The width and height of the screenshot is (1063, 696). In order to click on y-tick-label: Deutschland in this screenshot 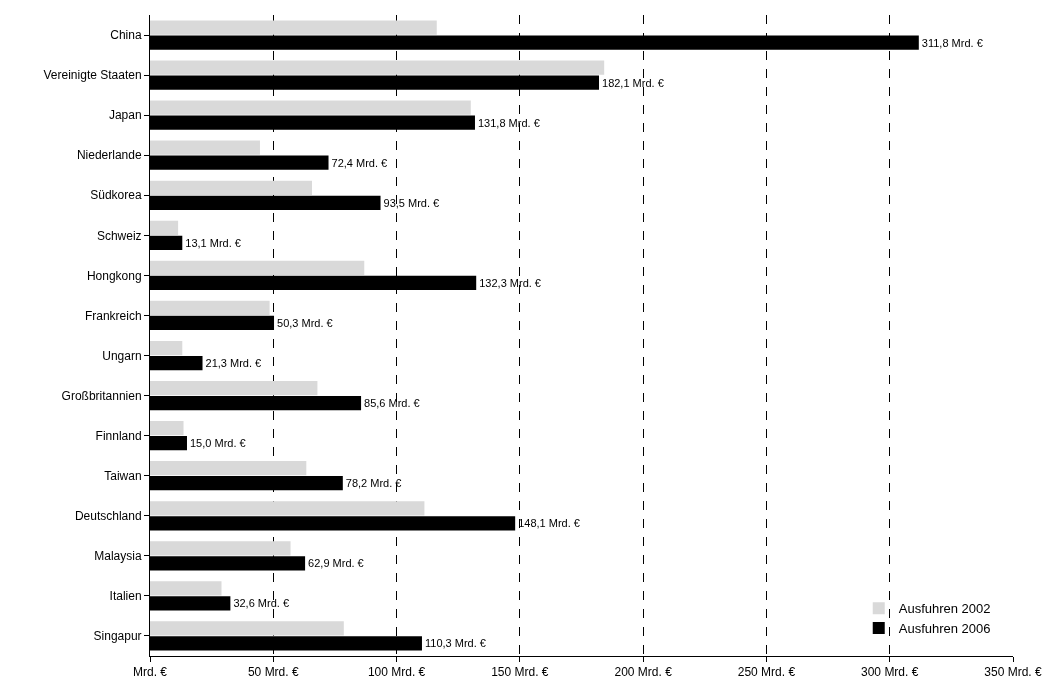, I will do `click(108, 515)`.